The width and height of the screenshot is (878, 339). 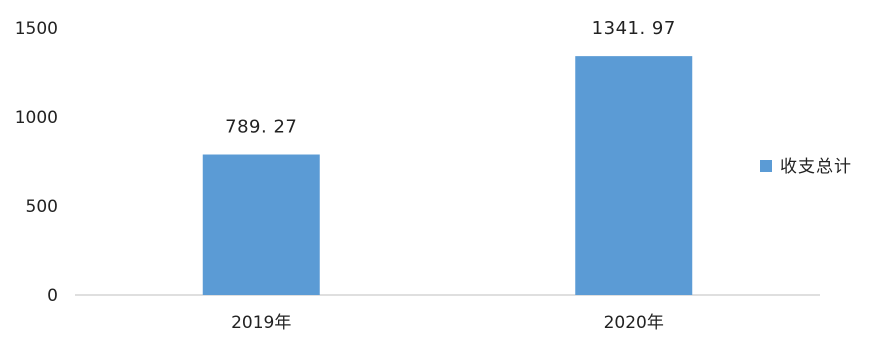 I want to click on legend: 收支总计, so click(x=806, y=167).